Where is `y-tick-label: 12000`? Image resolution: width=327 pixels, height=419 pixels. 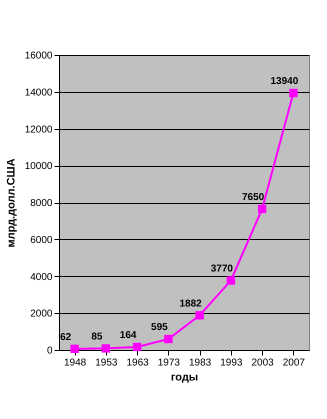
y-tick-label: 12000 is located at coordinates (38, 130).